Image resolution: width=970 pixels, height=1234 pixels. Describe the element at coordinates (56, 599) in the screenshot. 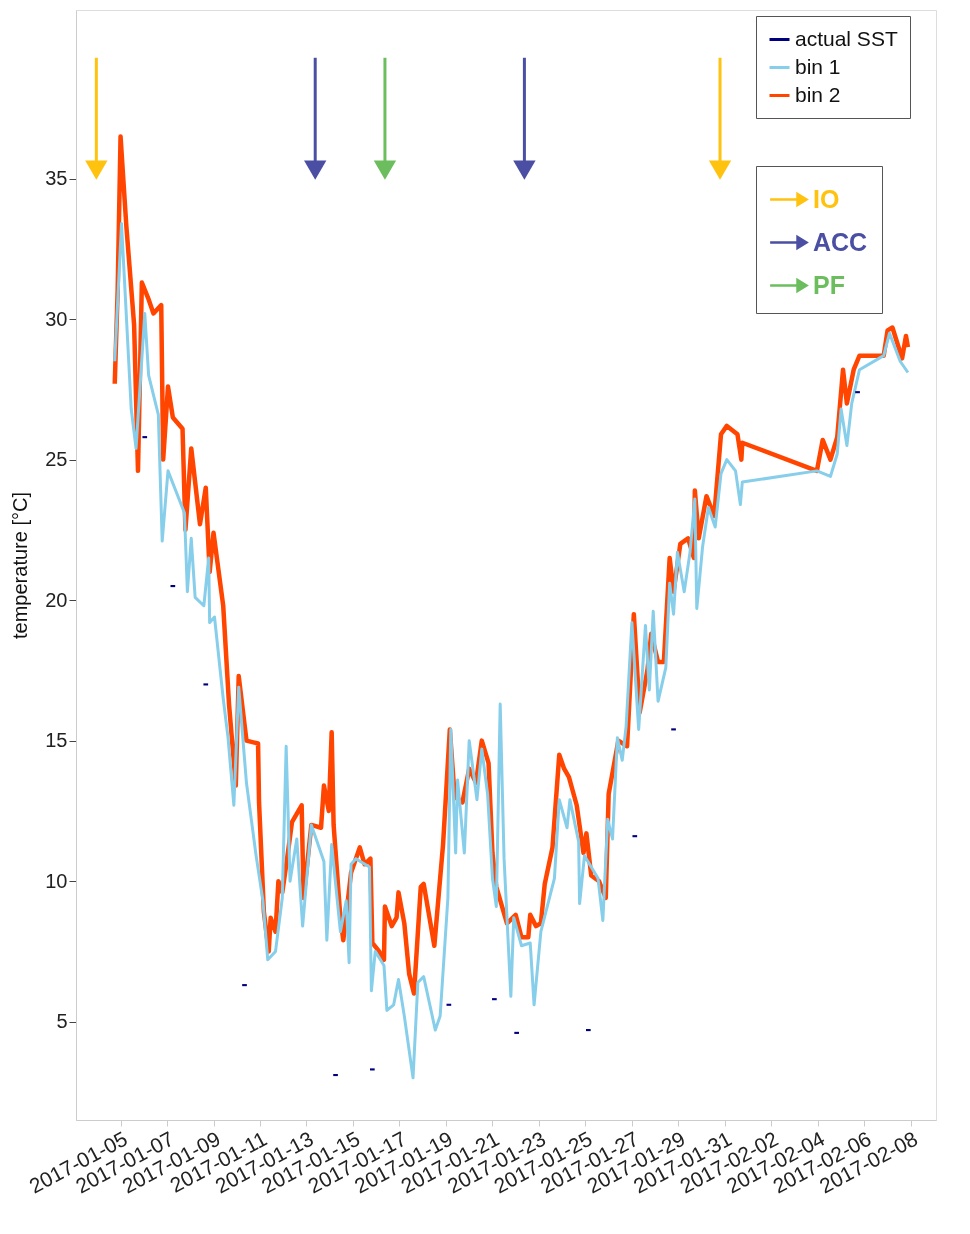

I see `y-tick-label: 20` at that location.